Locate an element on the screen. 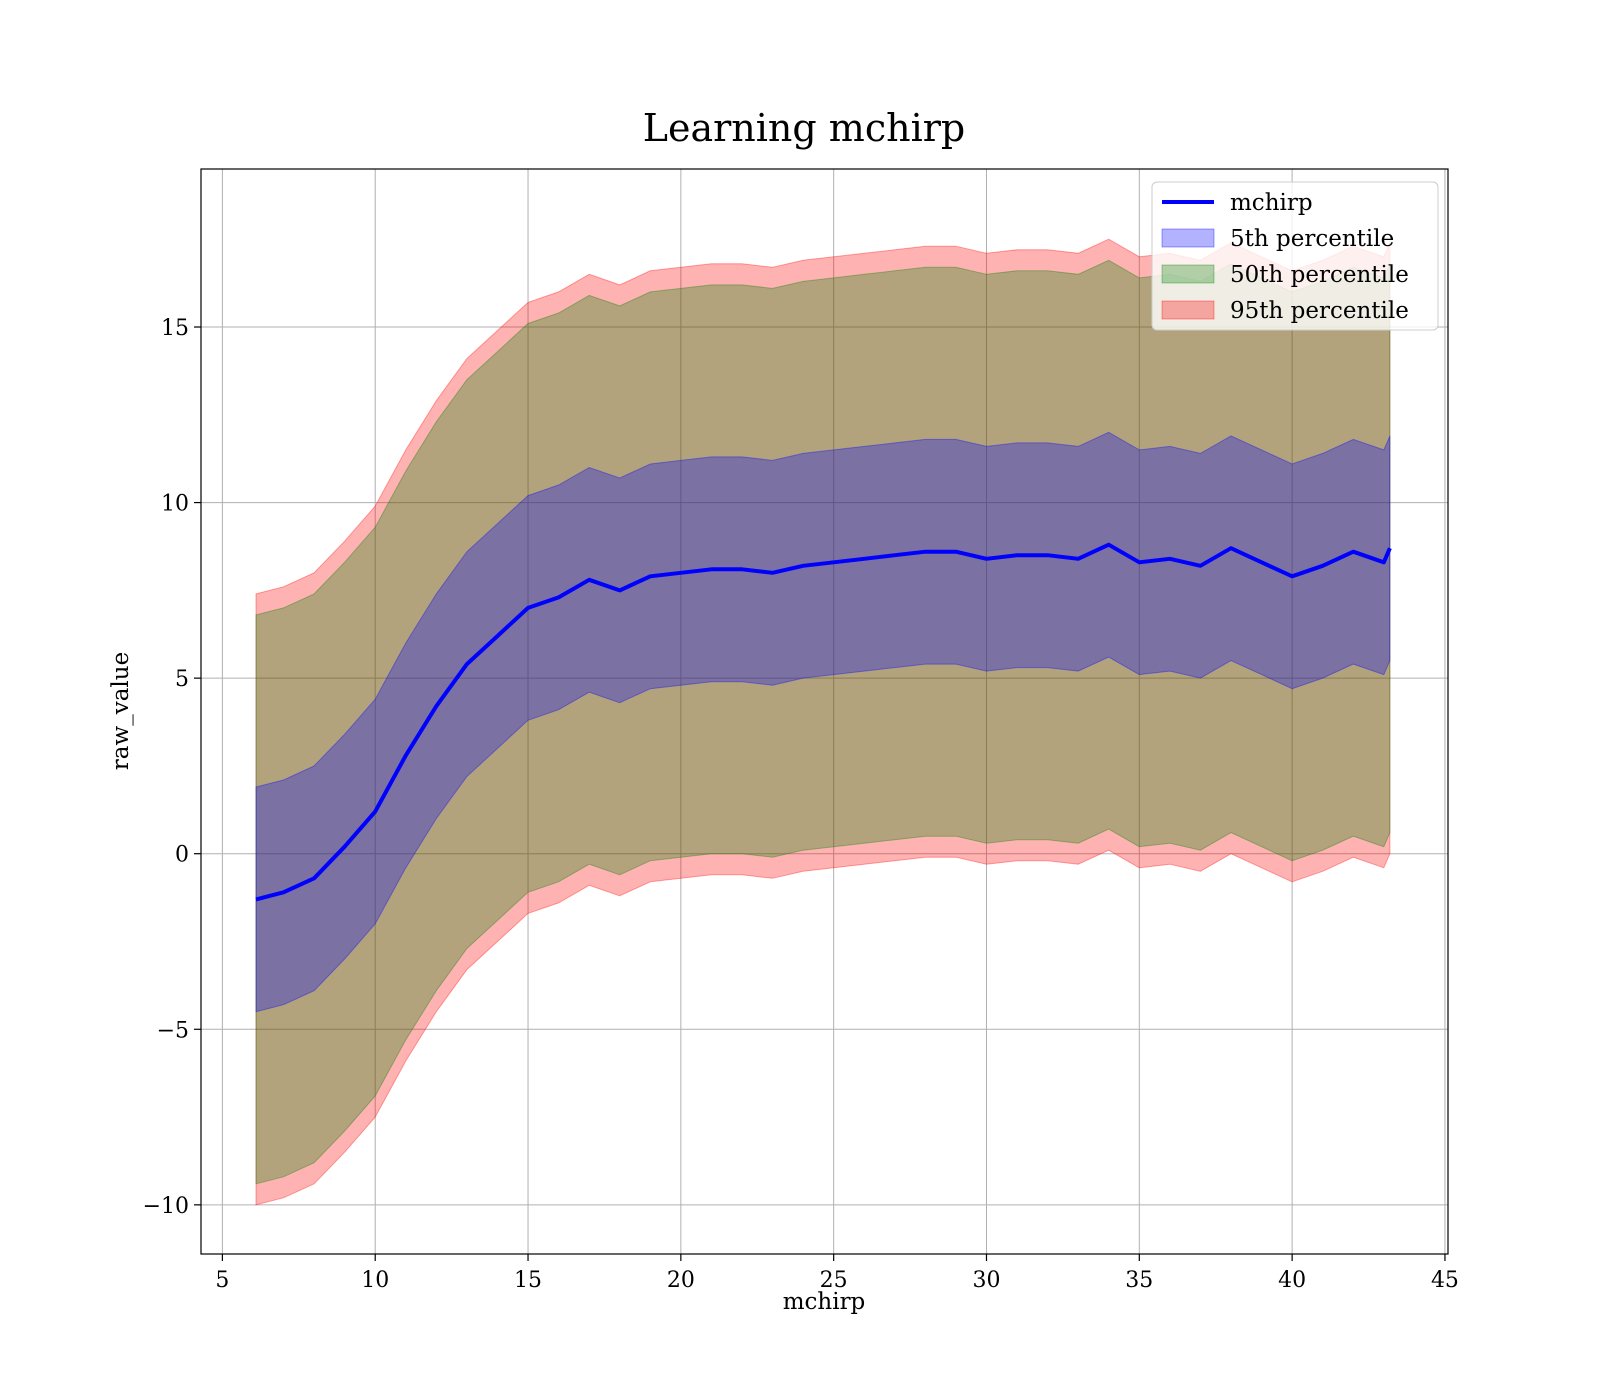 The image size is (1600, 1400). x-axis: 5 10 15 20 25 30 35 40 45 is located at coordinates (837, 1273).